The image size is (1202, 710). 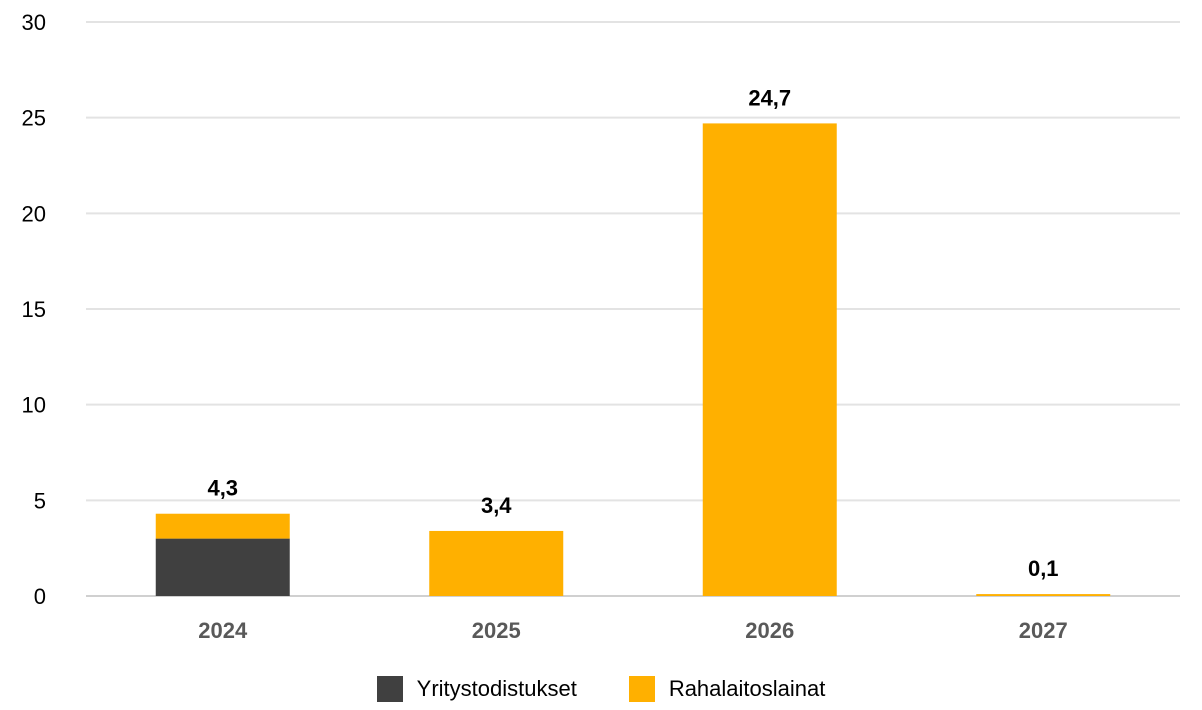 I want to click on legend-label-yritystodistukset: Yritystodistukset, so click(x=496, y=688).